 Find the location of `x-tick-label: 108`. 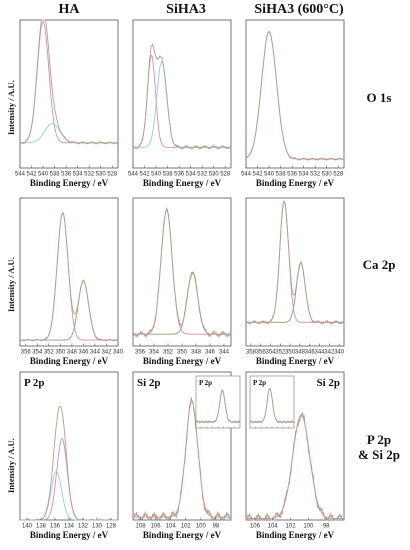

x-tick-label: 108 is located at coordinates (141, 527).